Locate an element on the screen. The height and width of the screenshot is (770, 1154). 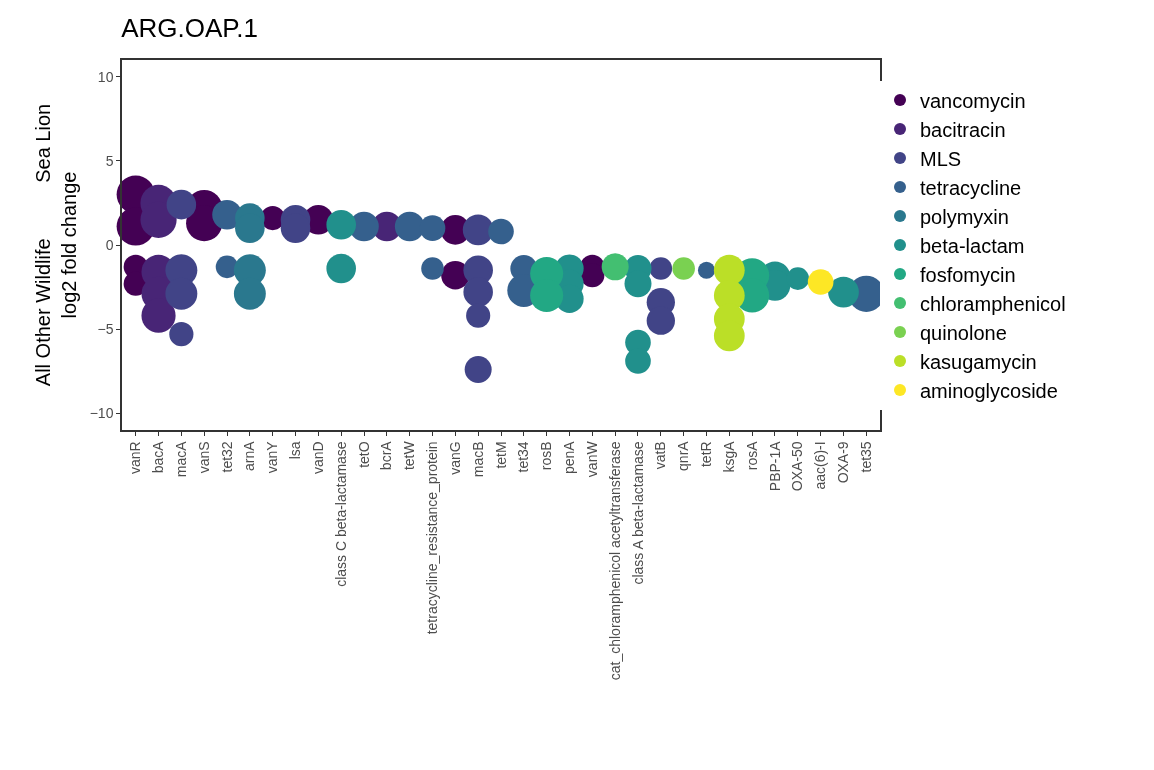
x-tick-label: tet34 is located at coordinates (523, 457).